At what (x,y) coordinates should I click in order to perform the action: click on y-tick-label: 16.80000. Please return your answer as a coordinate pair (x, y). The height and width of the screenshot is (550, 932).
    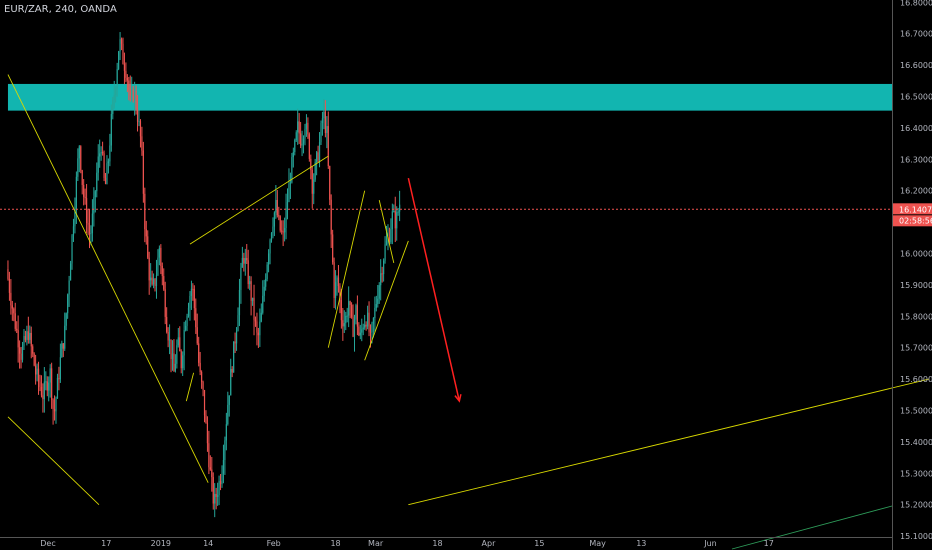
    Looking at the image, I should click on (916, 3).